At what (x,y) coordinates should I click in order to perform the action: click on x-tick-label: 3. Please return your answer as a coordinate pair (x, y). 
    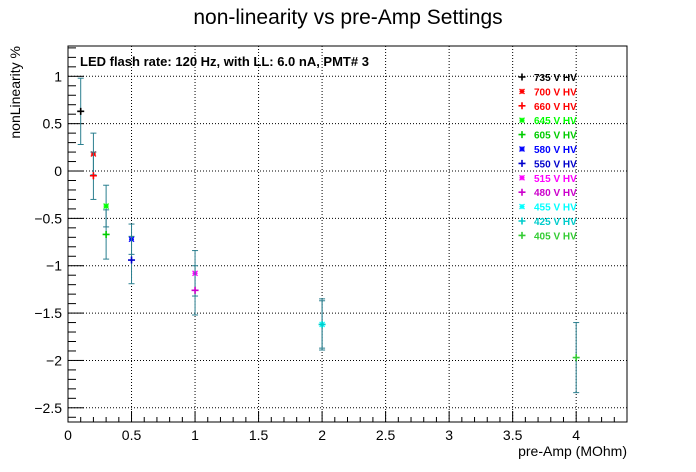
    Looking at the image, I should click on (449, 435).